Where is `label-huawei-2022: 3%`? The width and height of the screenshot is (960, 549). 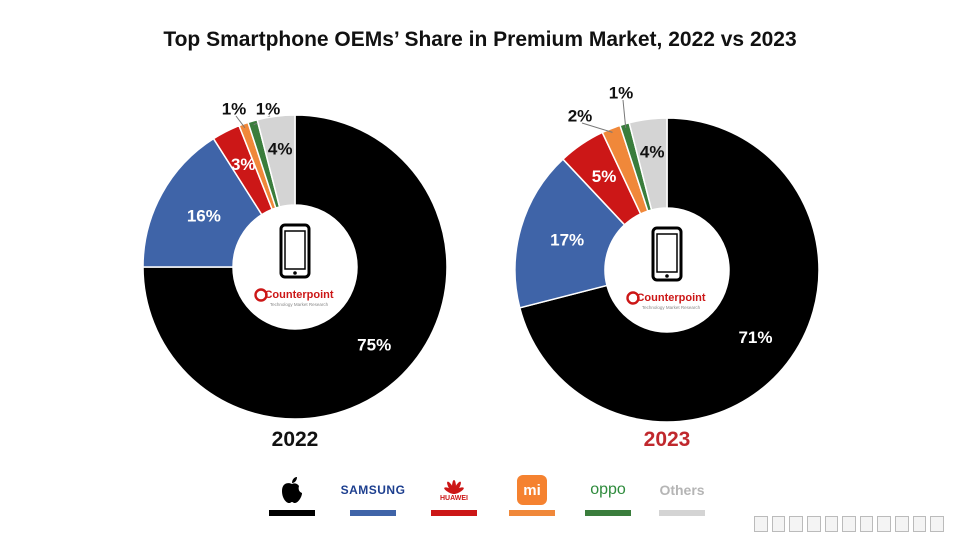
label-huawei-2022: 3% is located at coordinates (243, 164).